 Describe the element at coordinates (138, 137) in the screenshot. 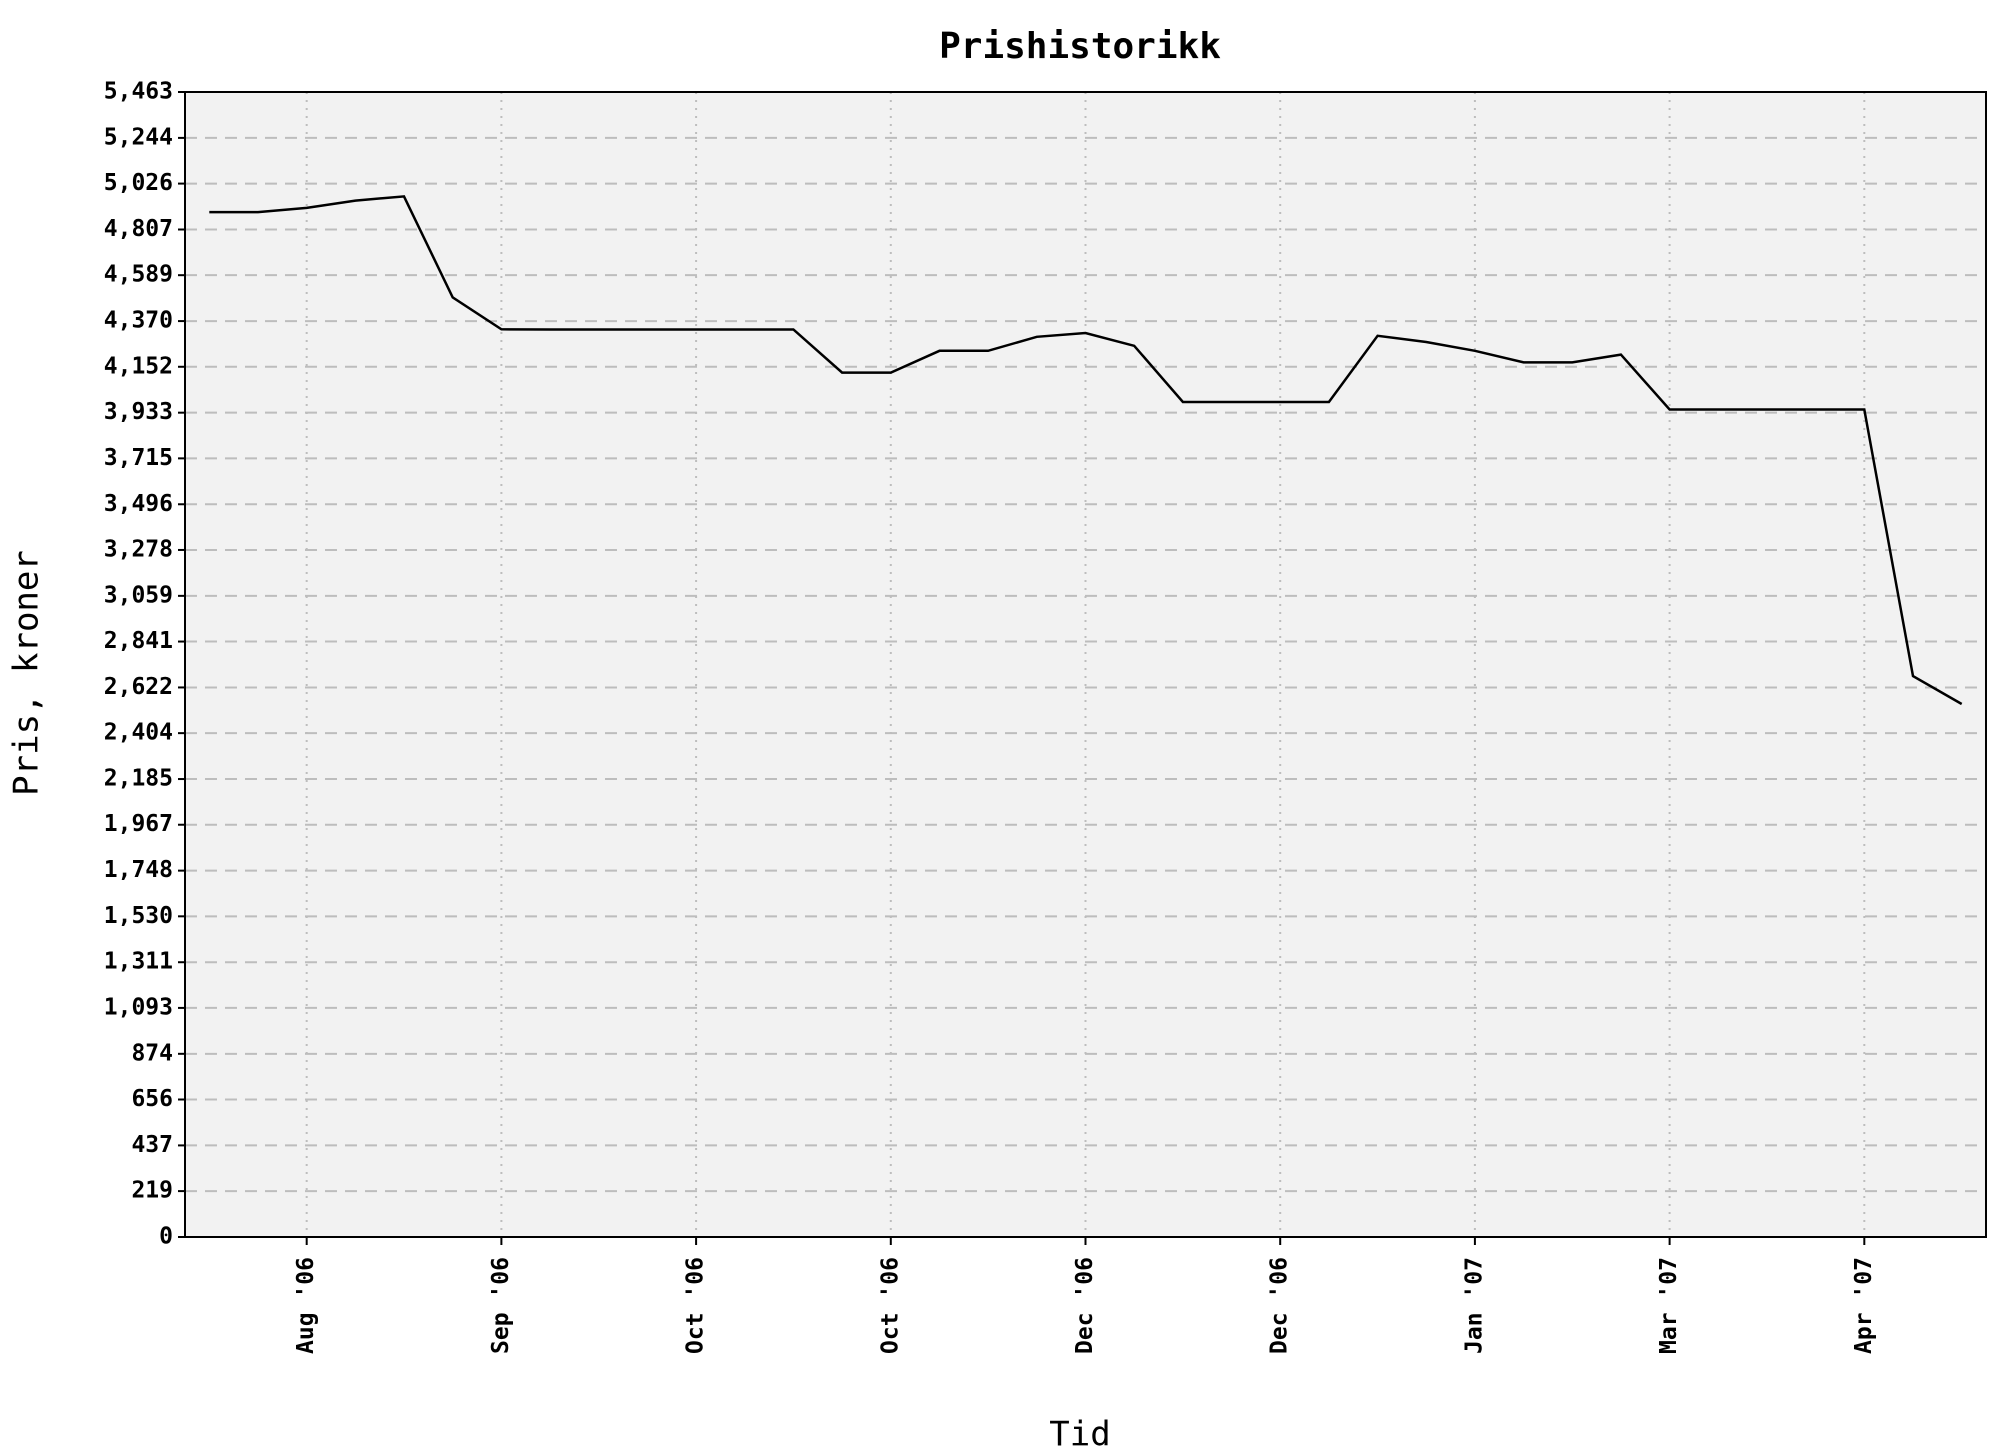

I see `y-tick-label: 5,244` at that location.